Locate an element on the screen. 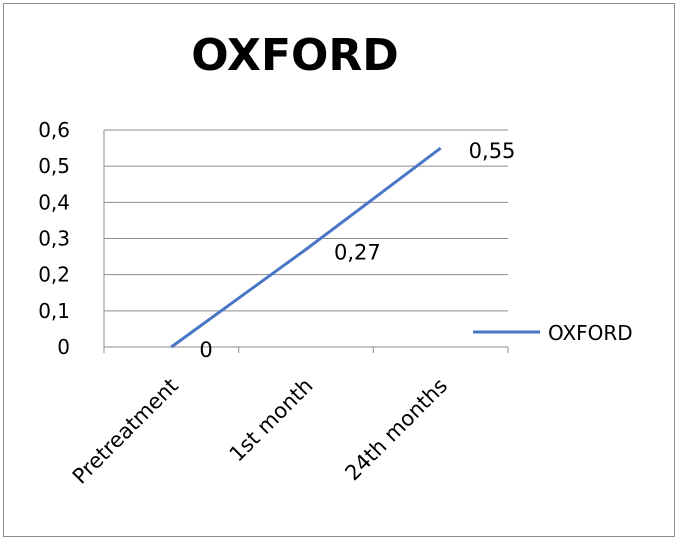 The height and width of the screenshot is (542, 680). legend: OXFORD is located at coordinates (553, 333).